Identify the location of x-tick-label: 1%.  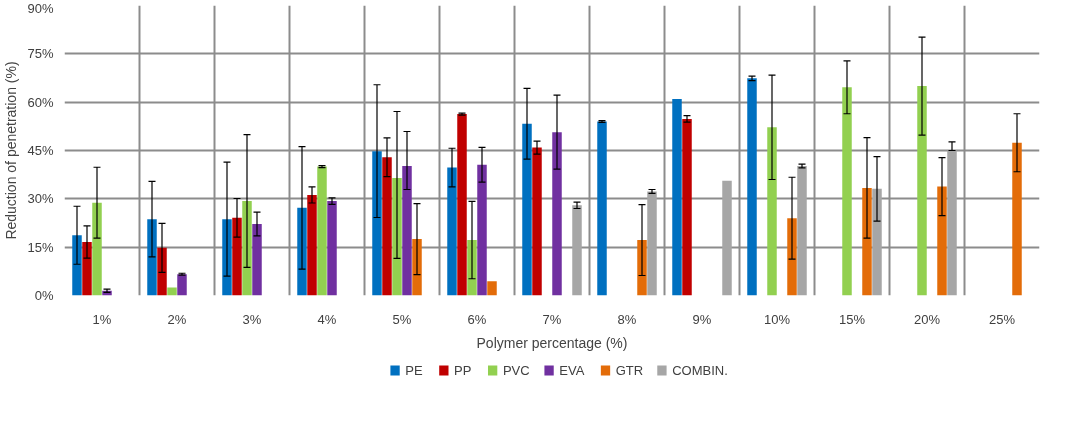
(102, 319).